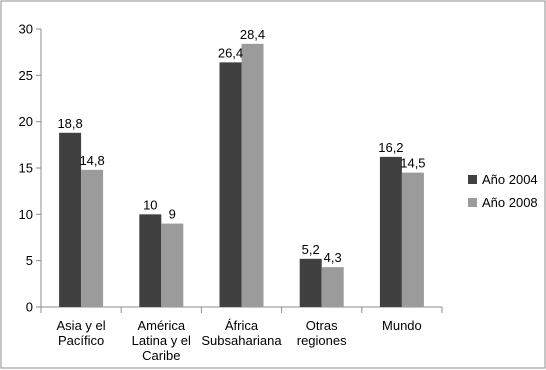 This screenshot has width=546, height=370. I want to click on data-label: 18,8, so click(69, 123).